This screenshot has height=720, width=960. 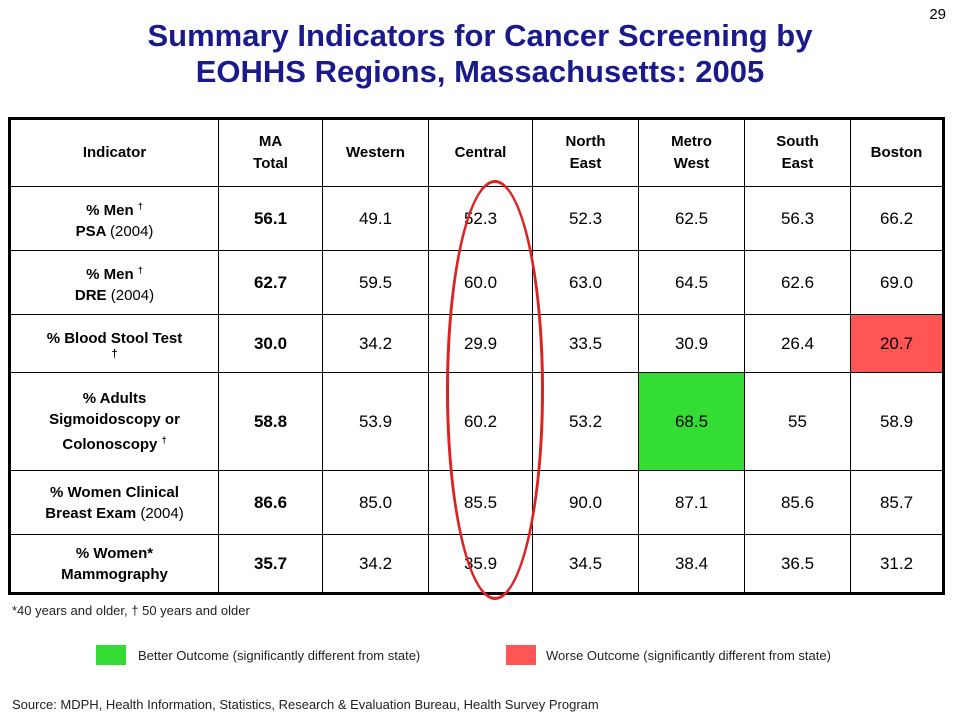 What do you see at coordinates (797, 502) in the screenshot?
I see `southeast-value: 85.6` at bounding box center [797, 502].